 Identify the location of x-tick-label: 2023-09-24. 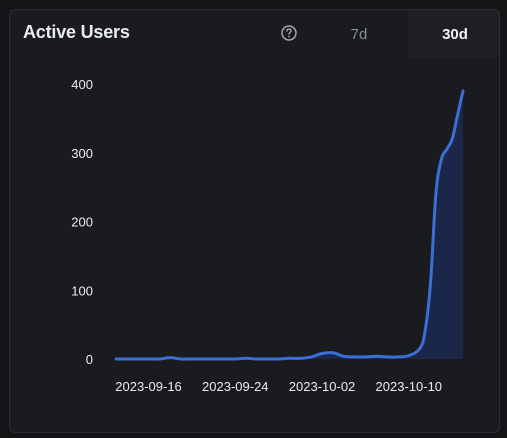
(235, 386).